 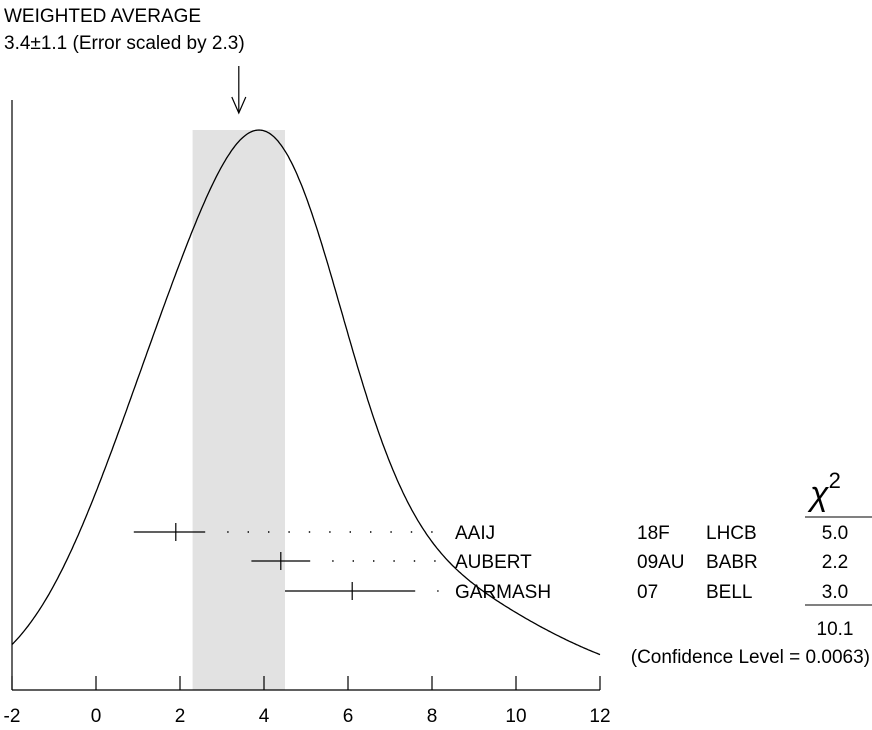 I want to click on x-tick-label: 12, so click(x=599, y=716).